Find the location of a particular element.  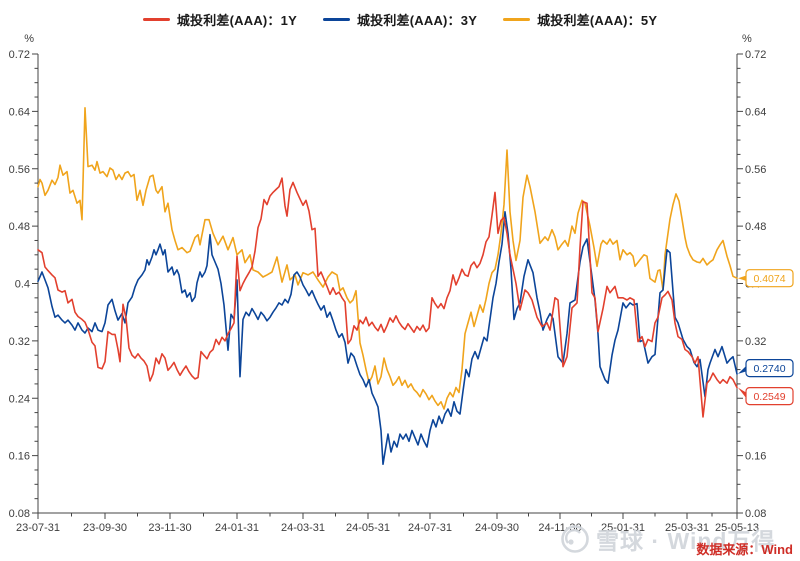

data-source-note: 数据来源：Wind is located at coordinates (744, 549).